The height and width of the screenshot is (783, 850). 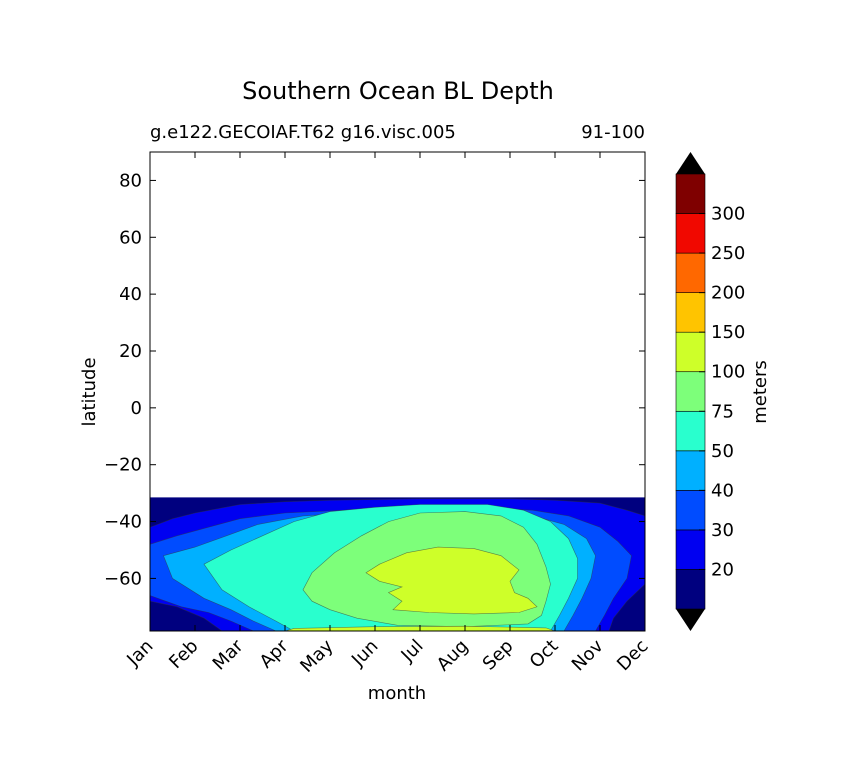 What do you see at coordinates (130, 237) in the screenshot?
I see `y-tick-label: 60` at bounding box center [130, 237].